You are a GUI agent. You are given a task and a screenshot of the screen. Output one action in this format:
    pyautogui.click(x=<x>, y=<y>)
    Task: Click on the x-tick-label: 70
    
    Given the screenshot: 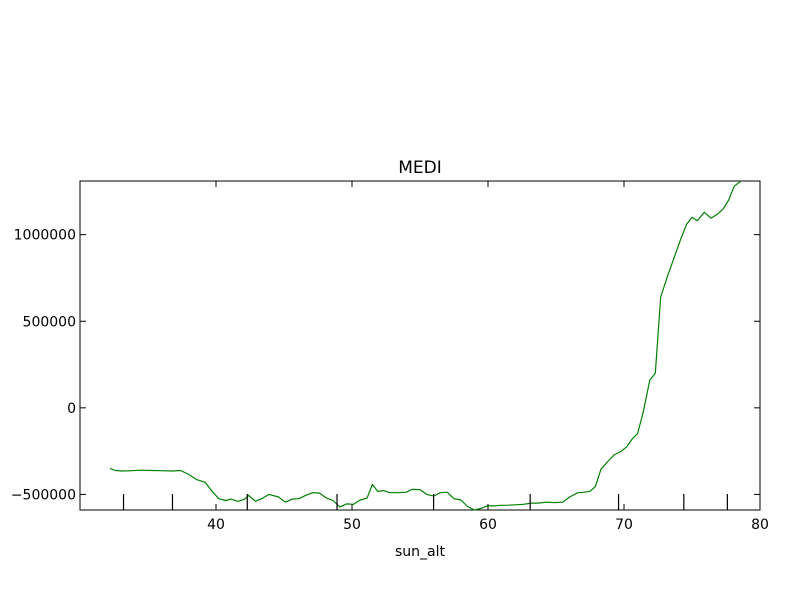 What is the action you would take?
    pyautogui.click(x=624, y=525)
    